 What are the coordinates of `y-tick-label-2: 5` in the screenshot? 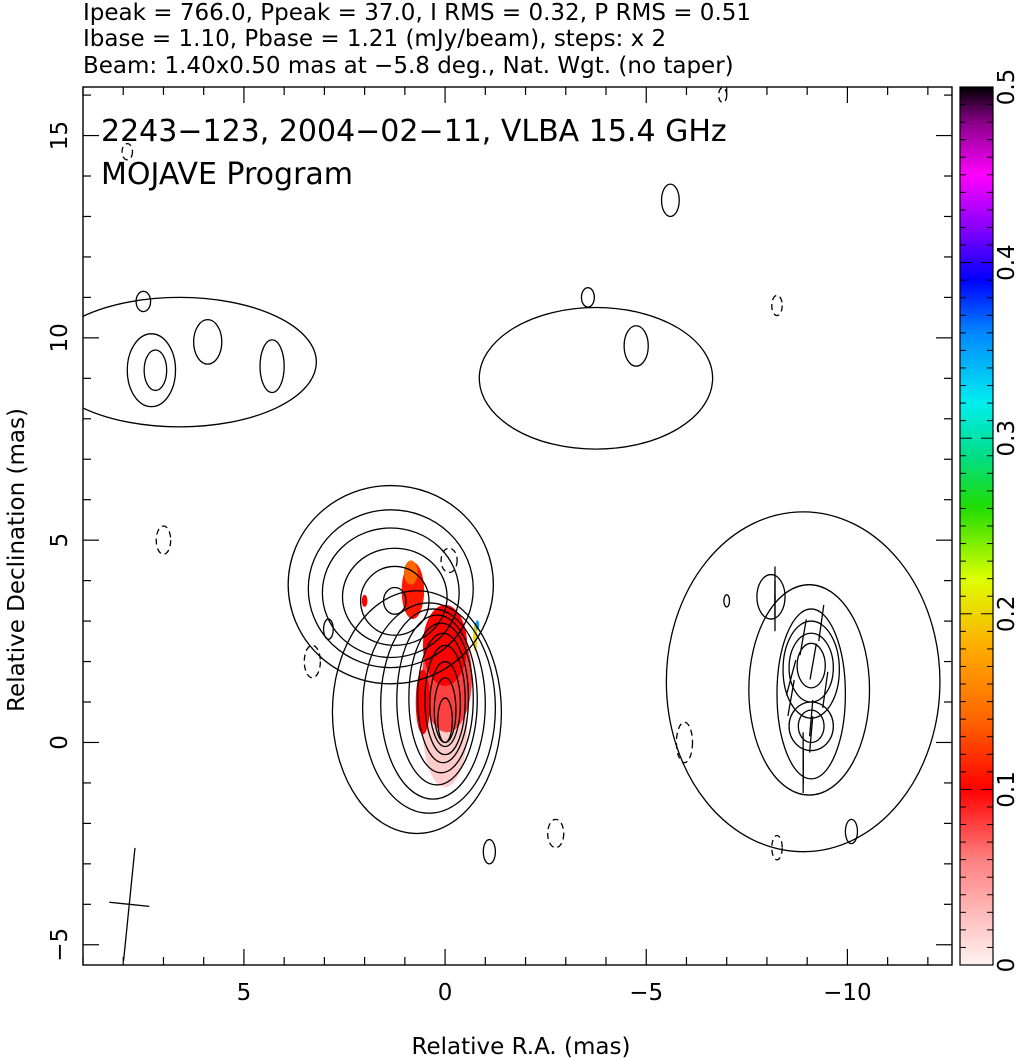 It's located at (60, 540).